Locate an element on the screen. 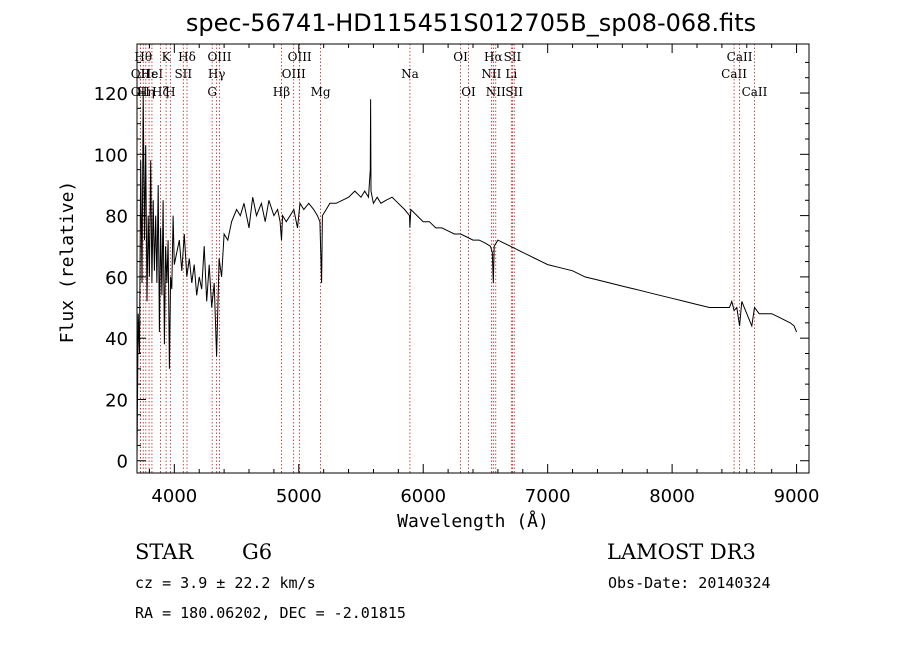 The width and height of the screenshot is (900, 649). y-axis-label: Flux (relative) is located at coordinates (67, 262).